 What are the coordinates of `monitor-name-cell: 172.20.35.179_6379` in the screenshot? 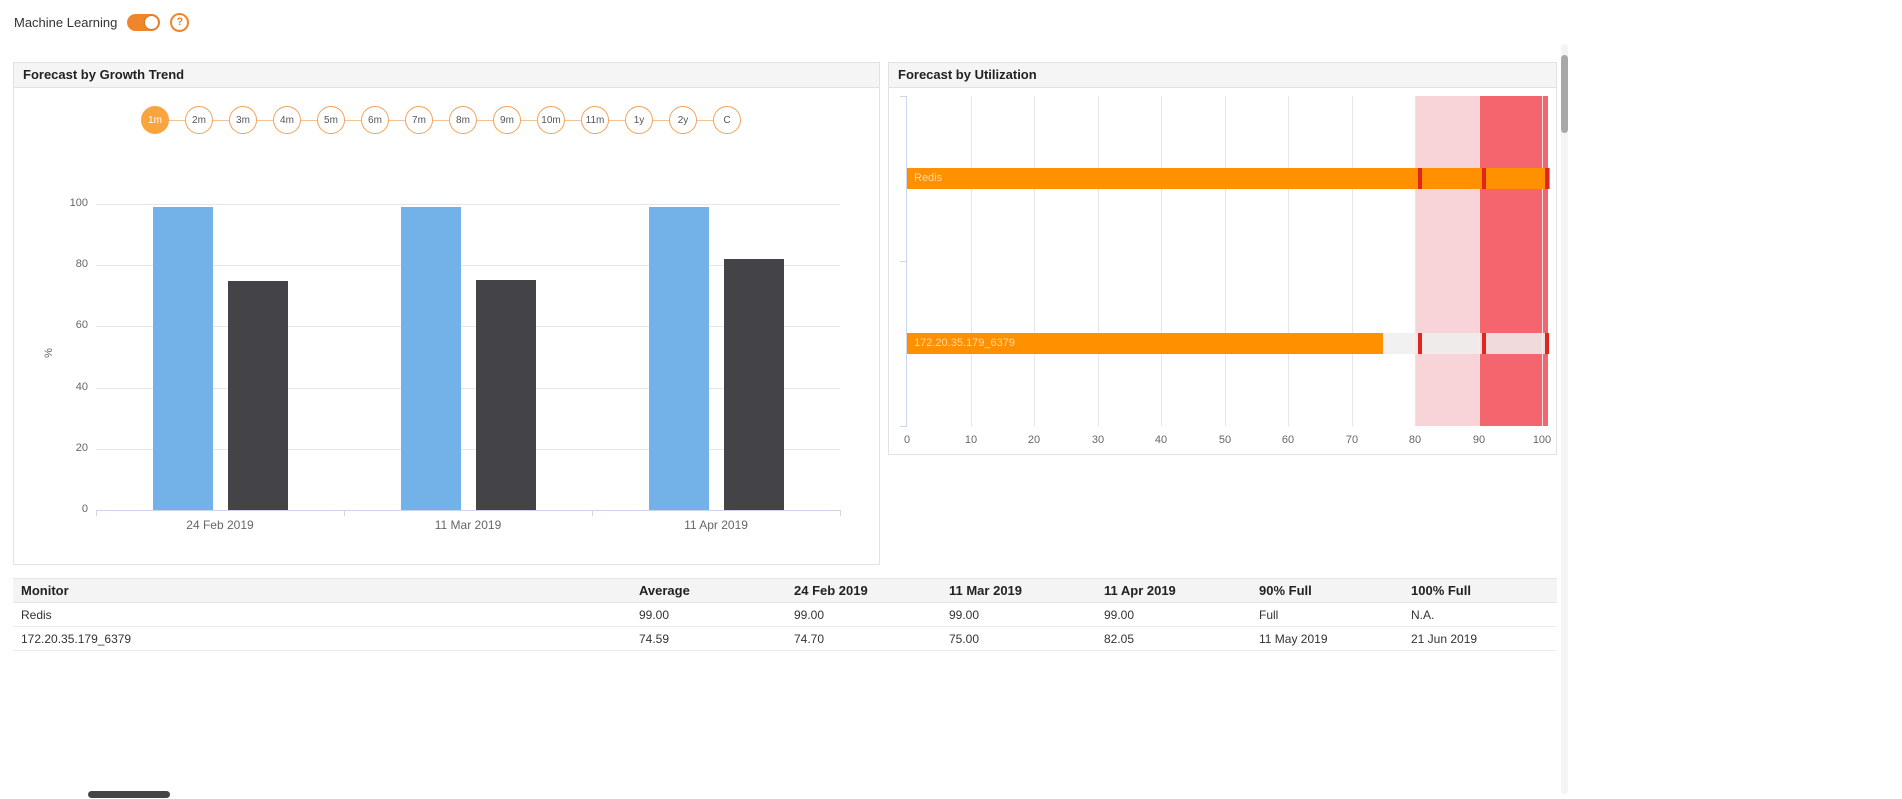 It's located at (322, 638).